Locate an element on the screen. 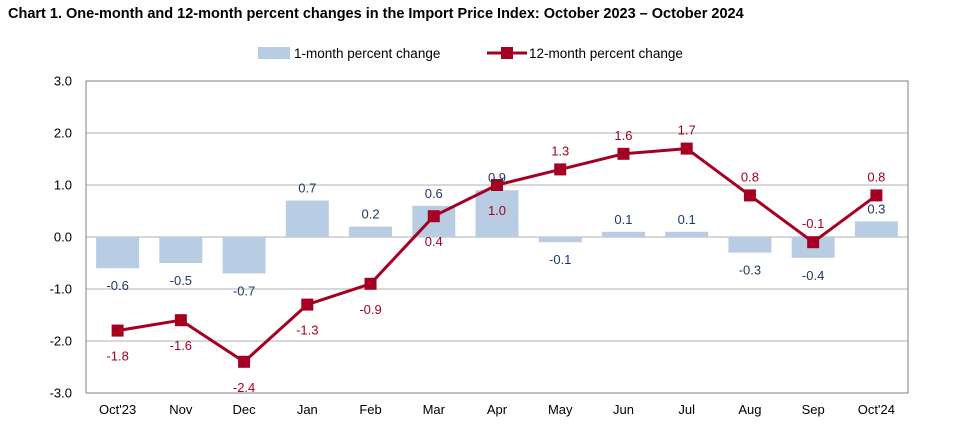 Image resolution: width=963 pixels, height=442 pixels. y-tick-label: 1.0 is located at coordinates (63, 185).